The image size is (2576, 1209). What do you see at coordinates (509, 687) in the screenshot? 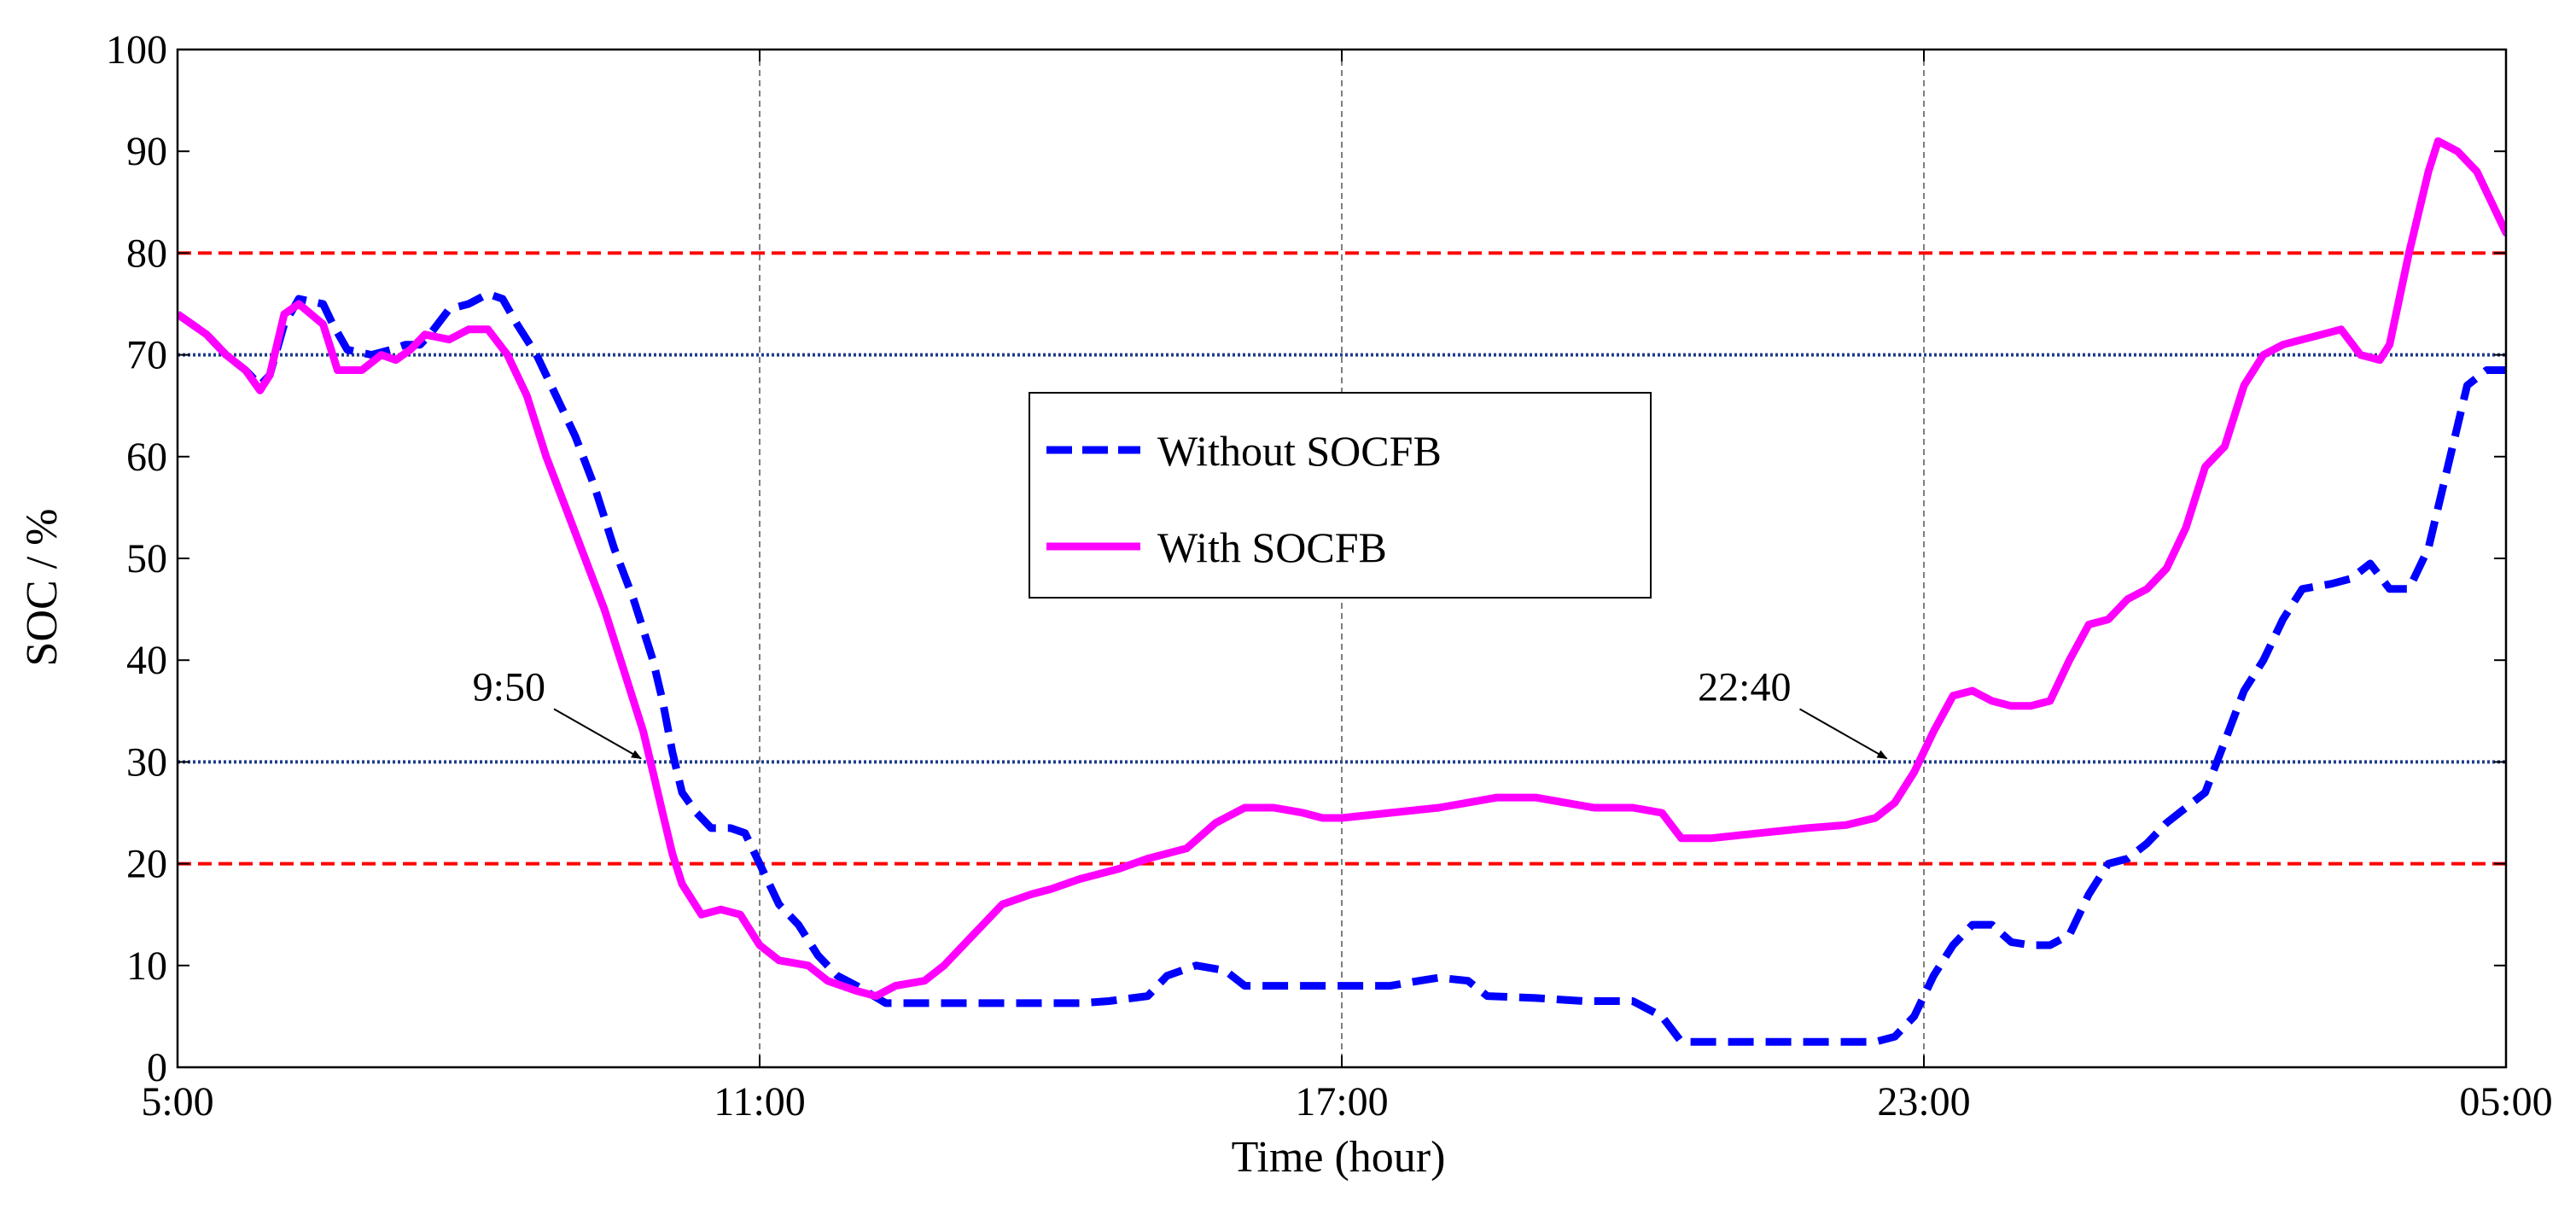
I see `annotation-label-0: 9:50` at bounding box center [509, 687].